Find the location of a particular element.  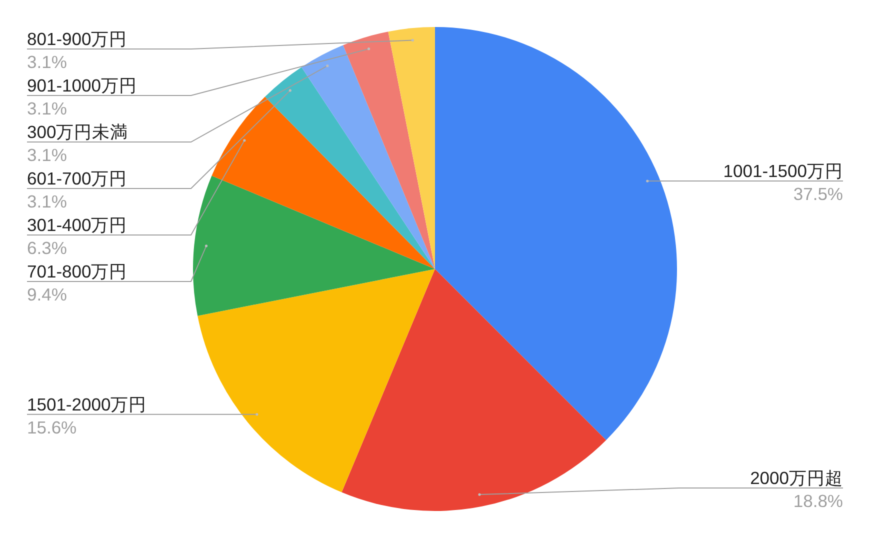

slice-label: 601-700万円 is located at coordinates (77, 178).